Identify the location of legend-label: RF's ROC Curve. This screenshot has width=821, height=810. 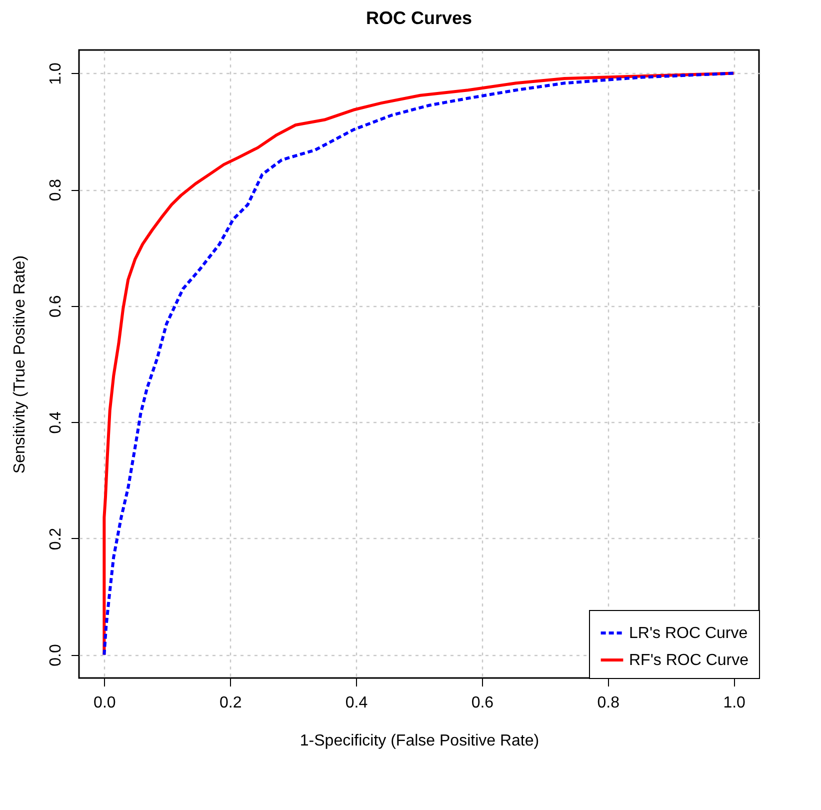
(689, 660).